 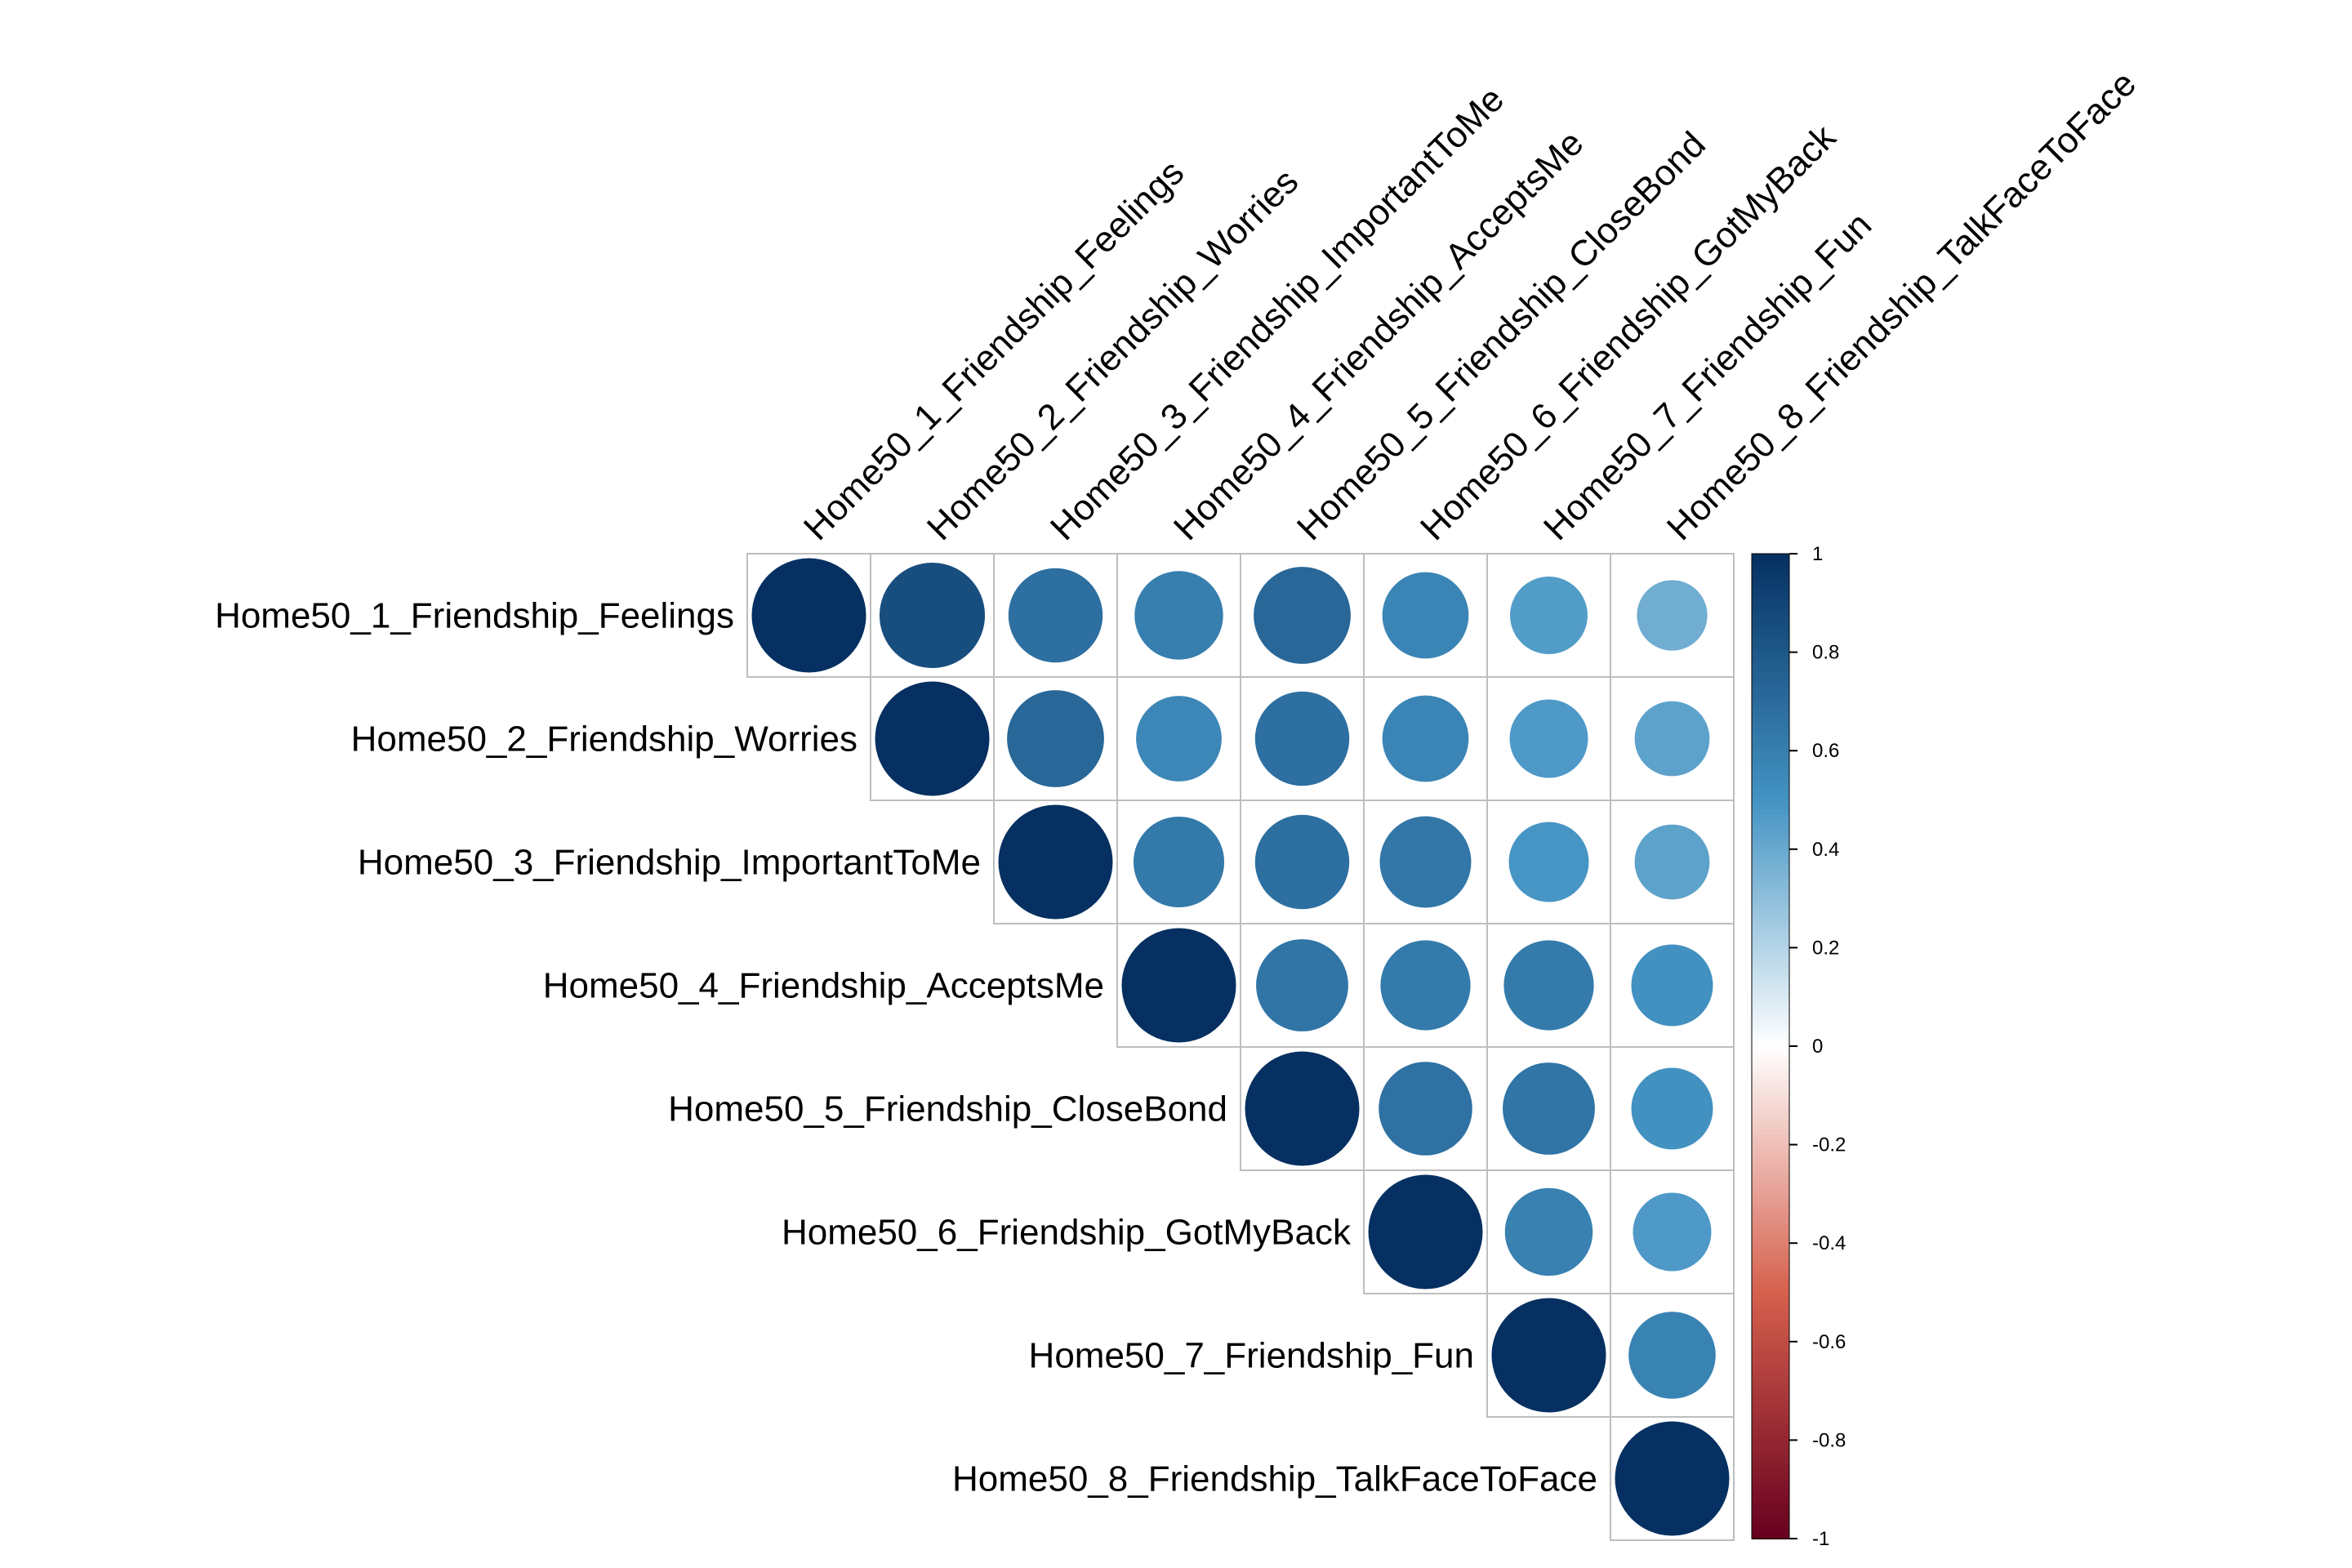 What do you see at coordinates (823, 986) in the screenshot?
I see `row-label: Home50_4_Friendship_AcceptsMe` at bounding box center [823, 986].